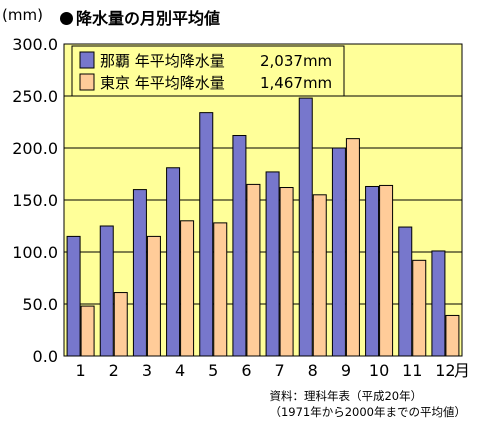  I want to click on y-tick-label: 50.0, so click(40, 304).